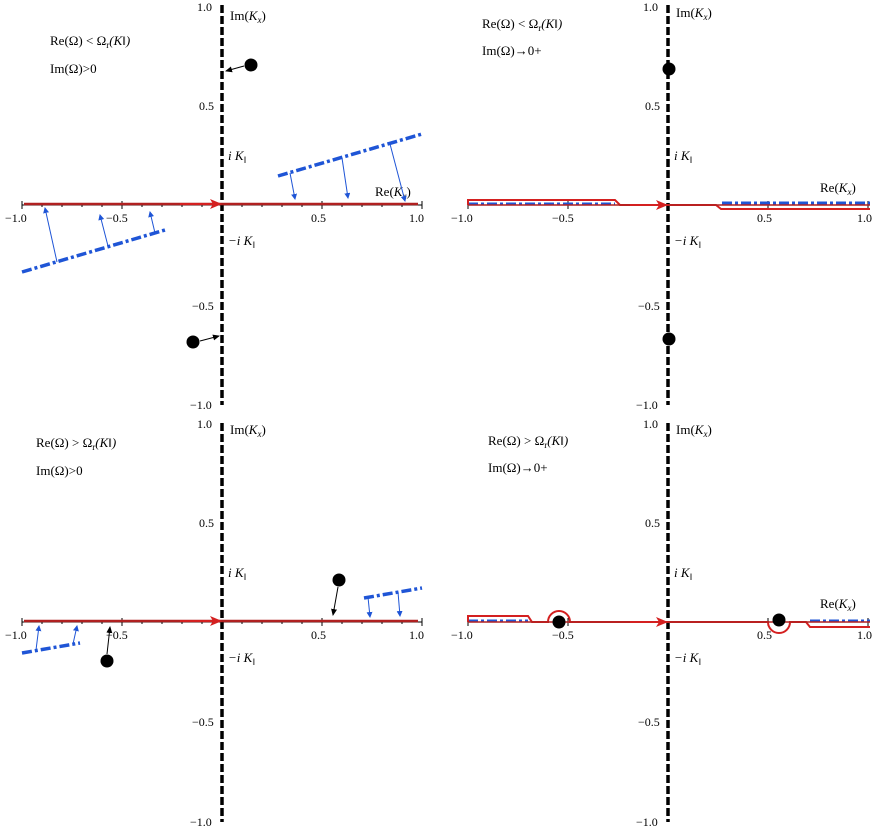  Describe the element at coordinates (559, 622) in the screenshot. I see `pole-left` at that location.